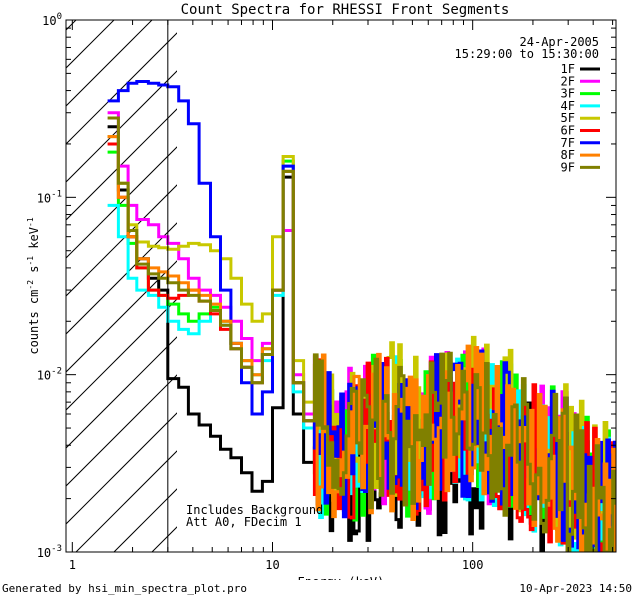 The image size is (640, 600). I want to click on annotation-1: Includes Background, so click(254, 510).